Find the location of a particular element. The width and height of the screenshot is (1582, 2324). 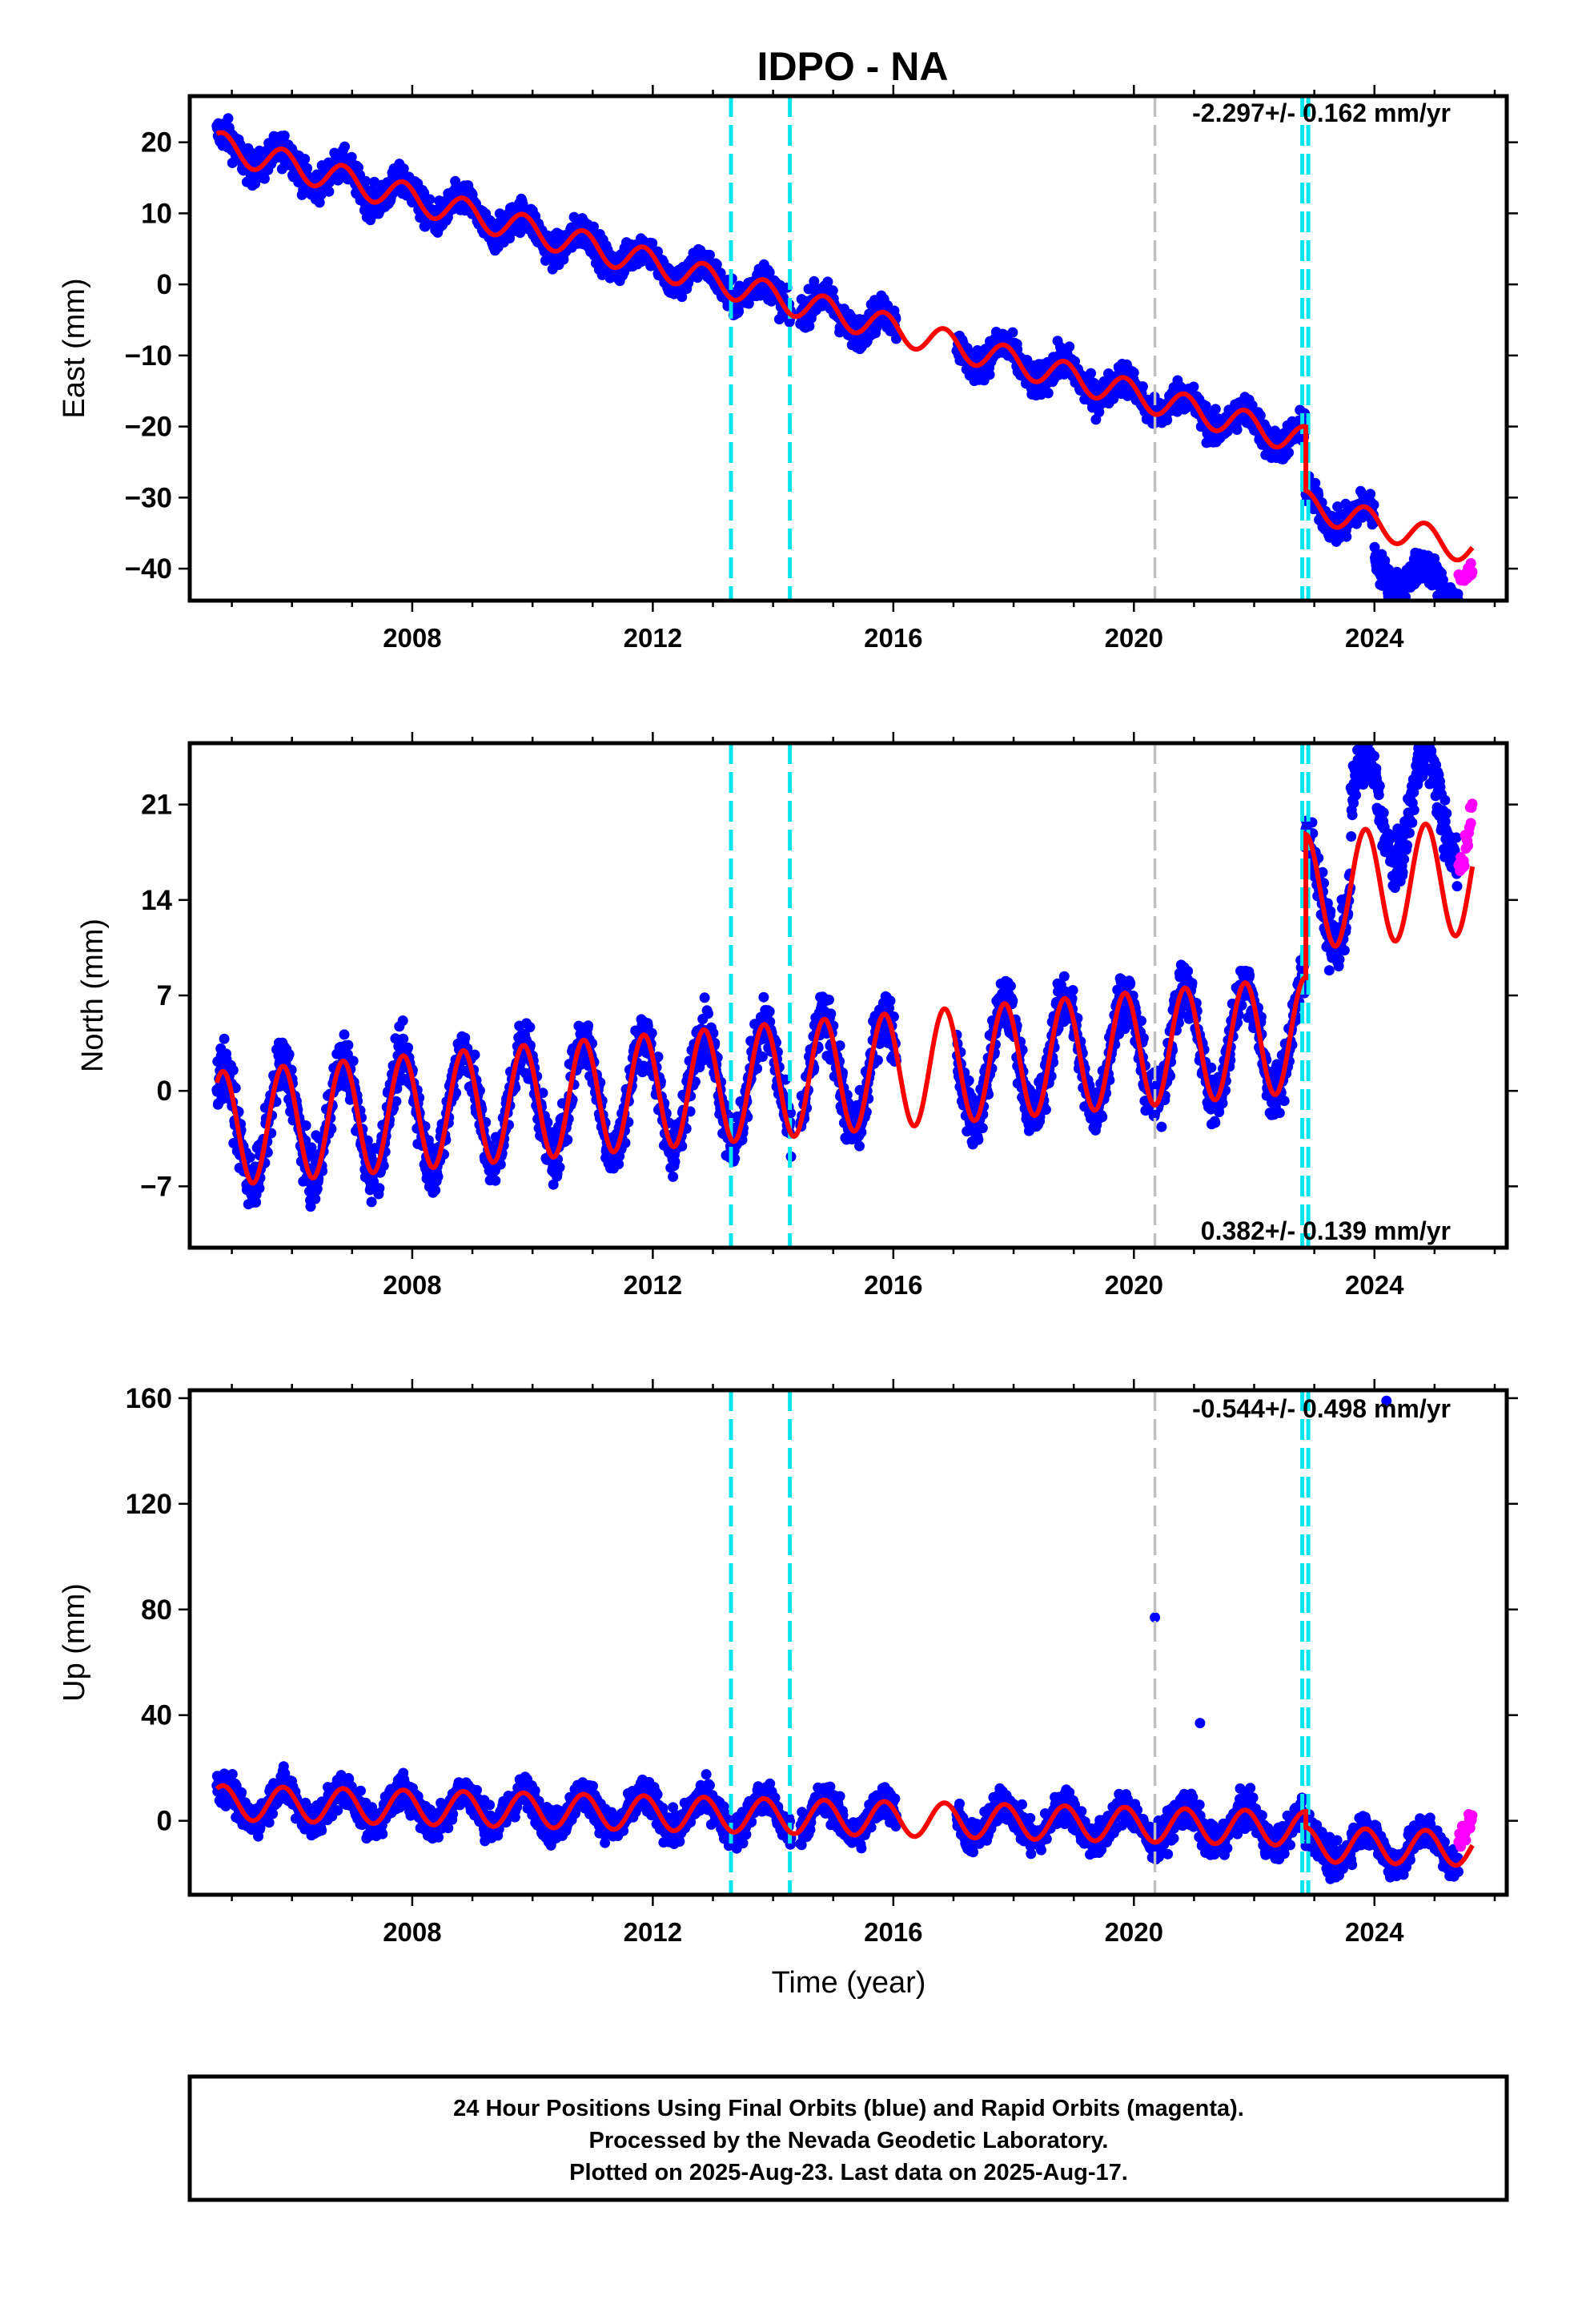

x-tick-label: 2012 is located at coordinates (653, 638).